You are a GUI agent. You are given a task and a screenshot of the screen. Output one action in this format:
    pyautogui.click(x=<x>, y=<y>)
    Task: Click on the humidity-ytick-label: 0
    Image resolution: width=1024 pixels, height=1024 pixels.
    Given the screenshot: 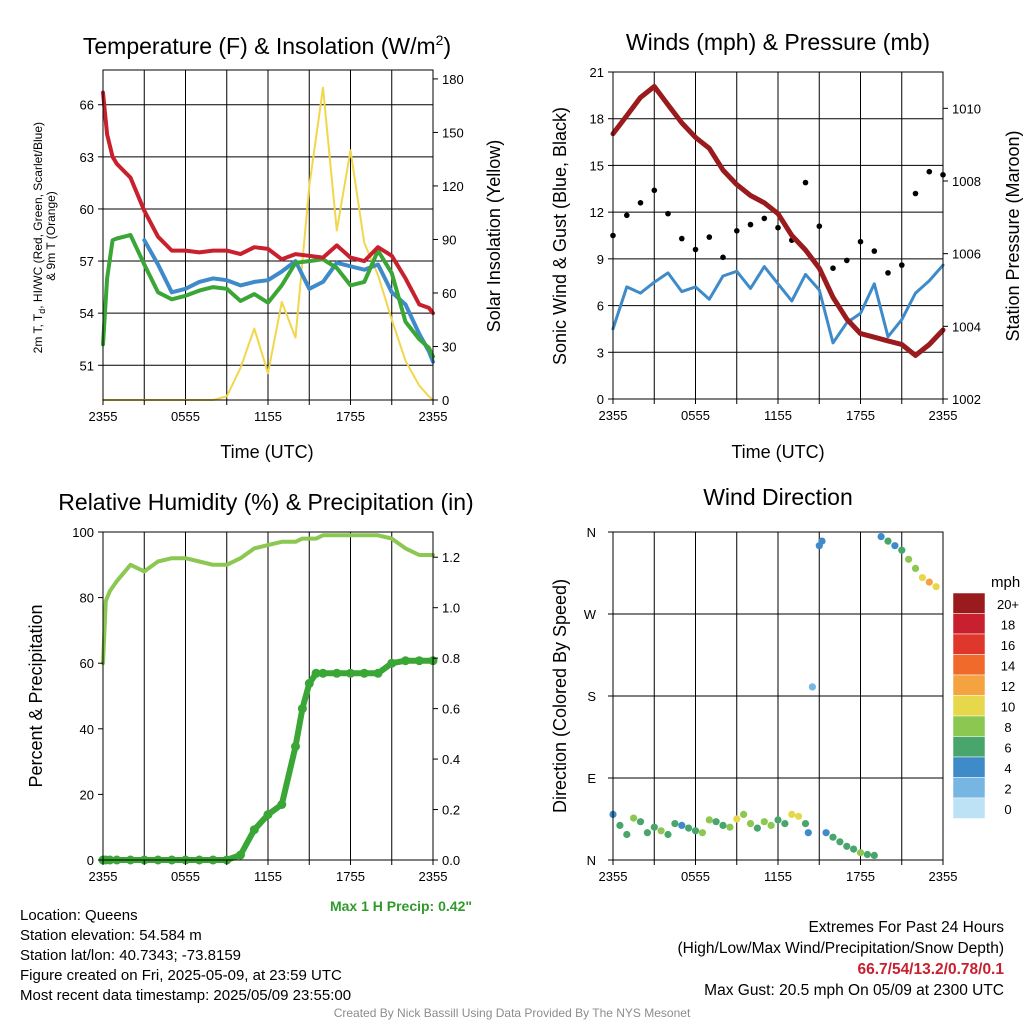 What is the action you would take?
    pyautogui.click(x=90, y=860)
    